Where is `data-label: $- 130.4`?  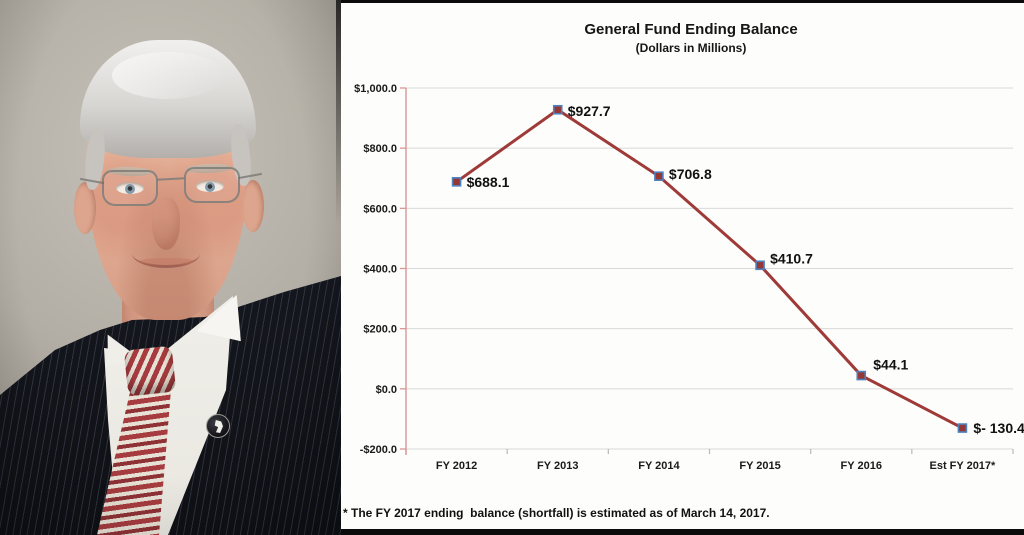
data-label: $- 130.4 is located at coordinates (998, 428).